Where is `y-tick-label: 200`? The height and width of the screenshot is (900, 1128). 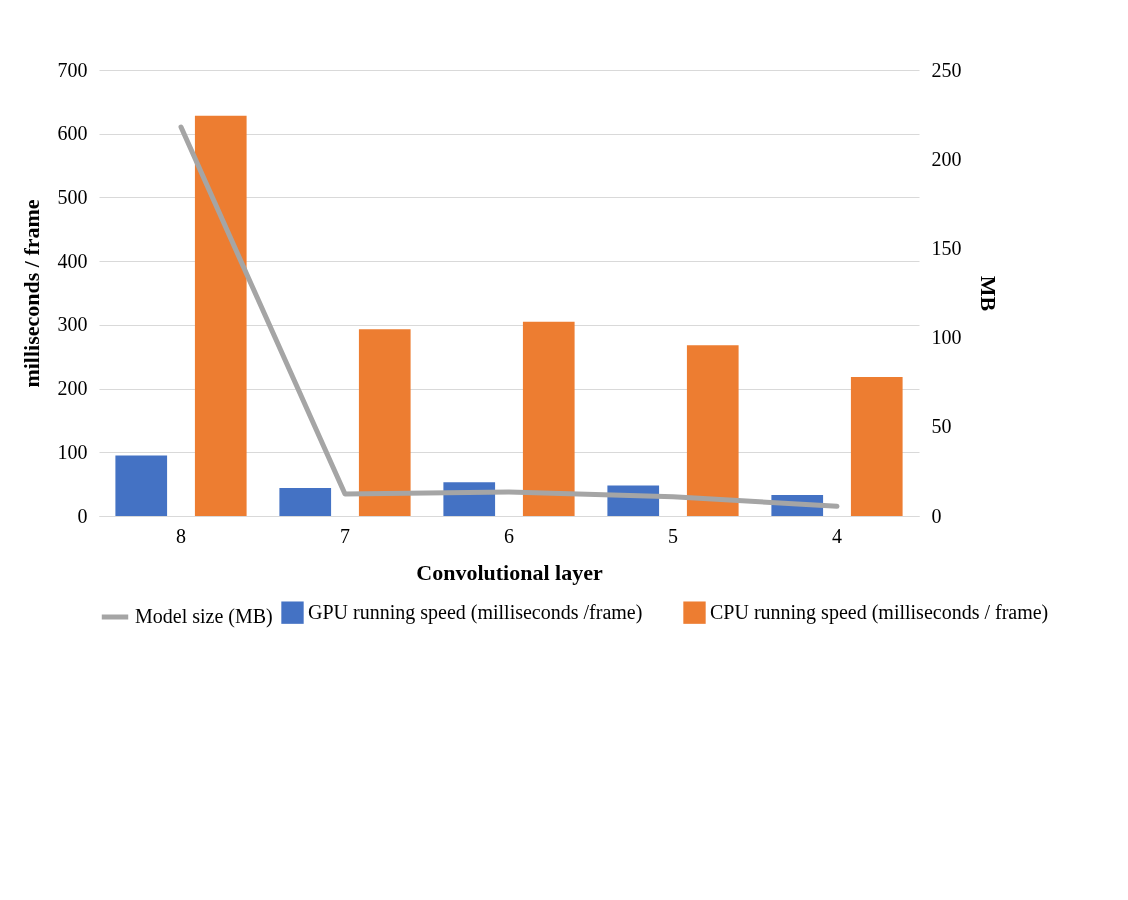 y-tick-label: 200 is located at coordinates (72, 388).